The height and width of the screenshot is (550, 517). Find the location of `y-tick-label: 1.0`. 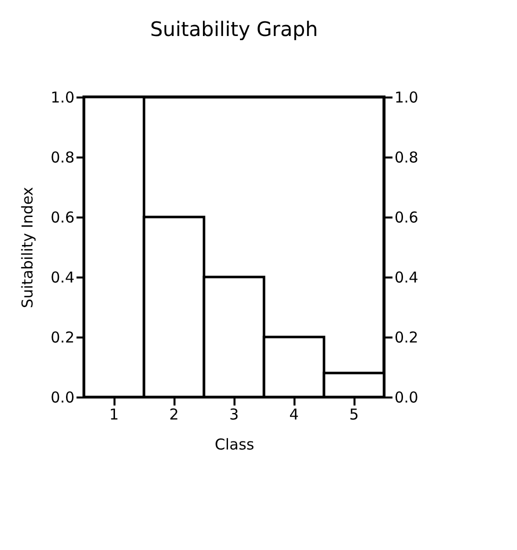

y-tick-label: 1.0 is located at coordinates (62, 97).